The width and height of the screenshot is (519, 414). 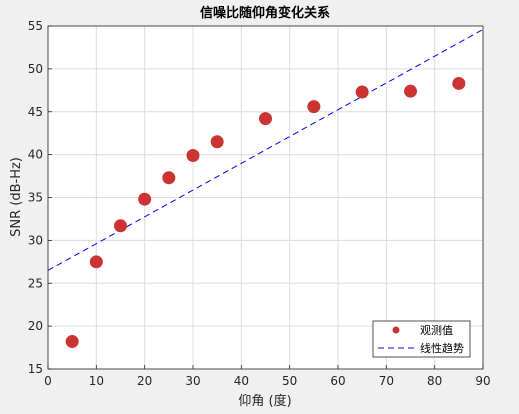 I want to click on y-tick-label: 20, so click(x=35, y=326).